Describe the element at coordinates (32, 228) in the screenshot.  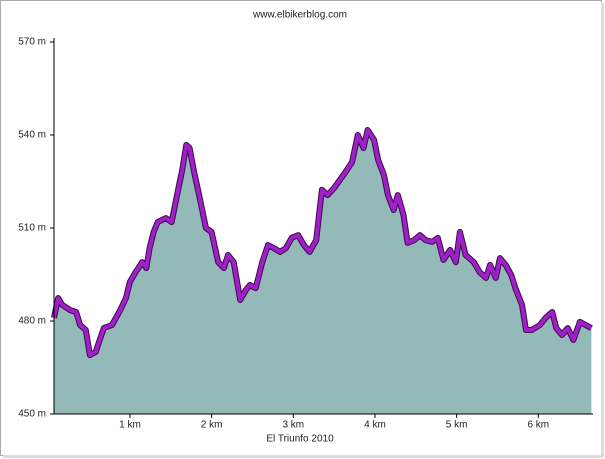
I see `y-tick-label: 510 m` at that location.